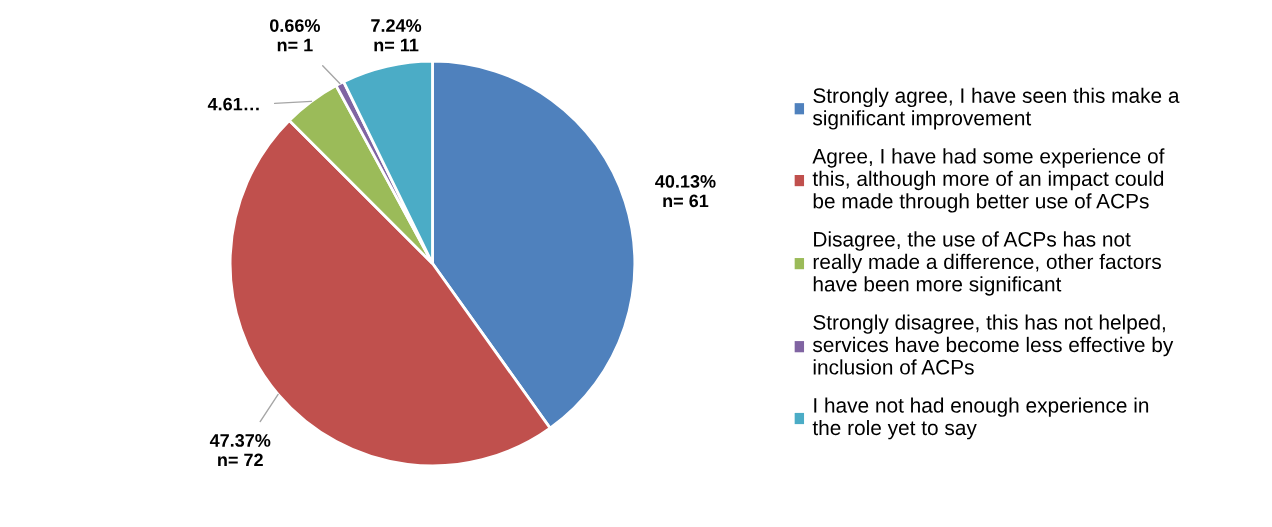 The image size is (1272, 527). Describe the element at coordinates (993, 344) in the screenshot. I see `legend-label: Strongly disagree, this has not helped, services have become less effective by inclusion of ACPs` at that location.